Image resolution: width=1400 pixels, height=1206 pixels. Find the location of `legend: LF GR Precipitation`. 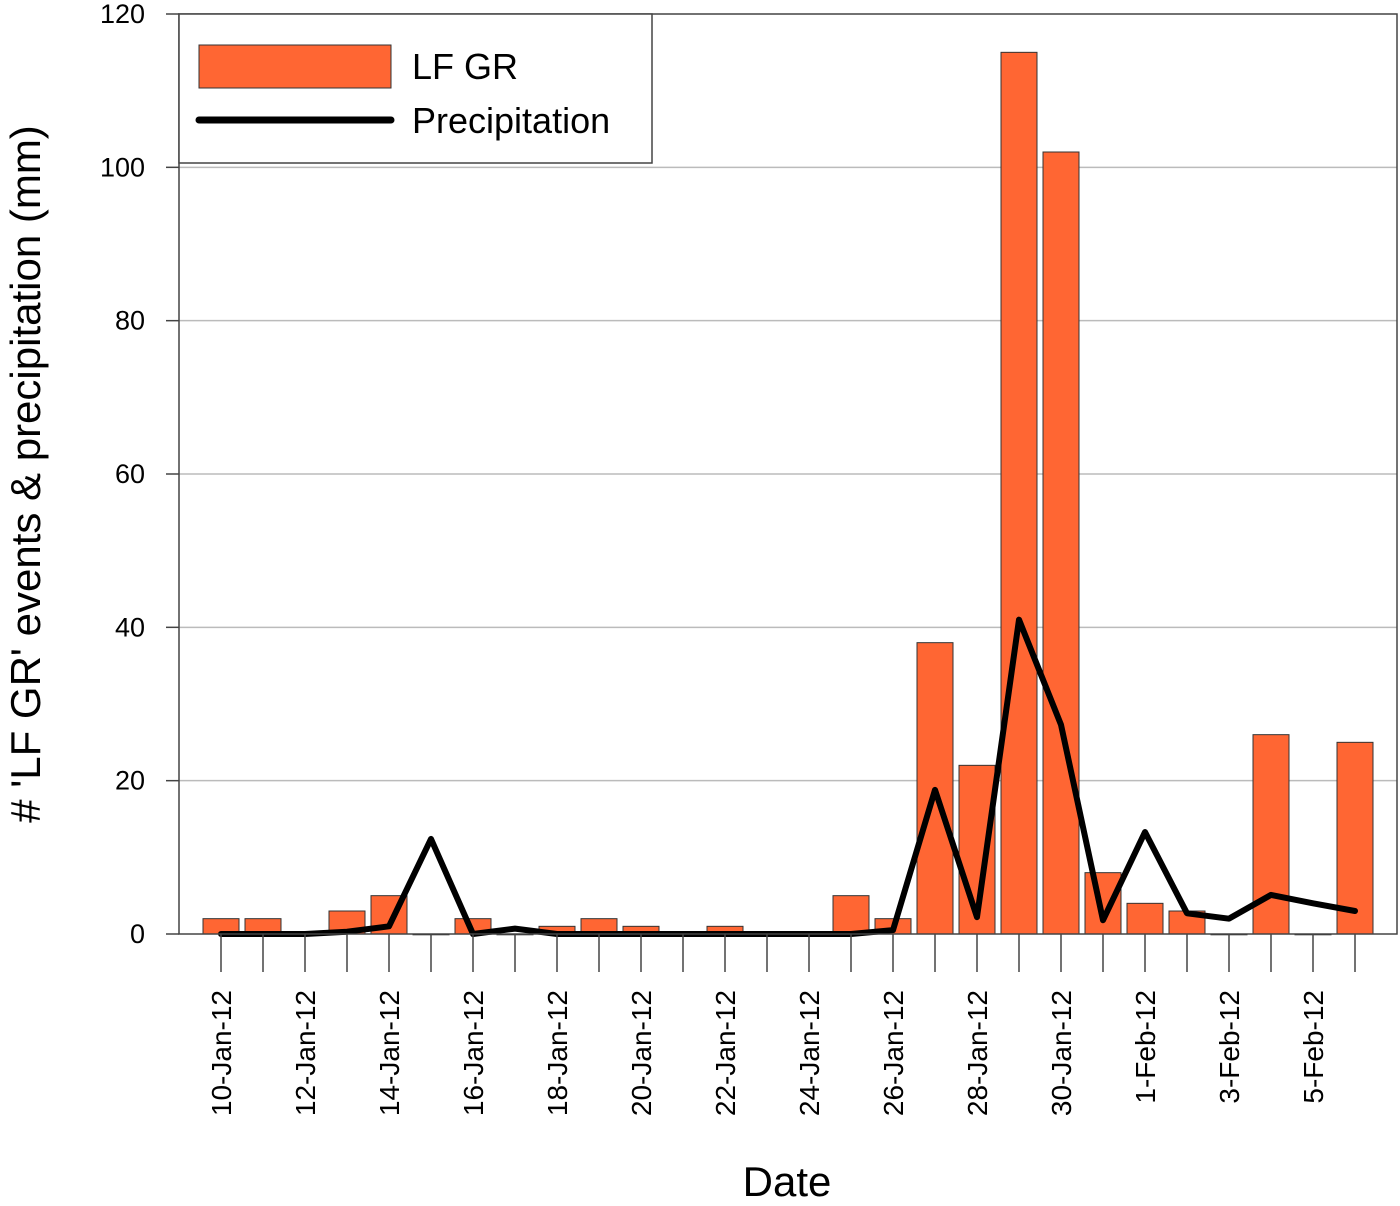

legend: LF GR Precipitation is located at coordinates (415, 88).